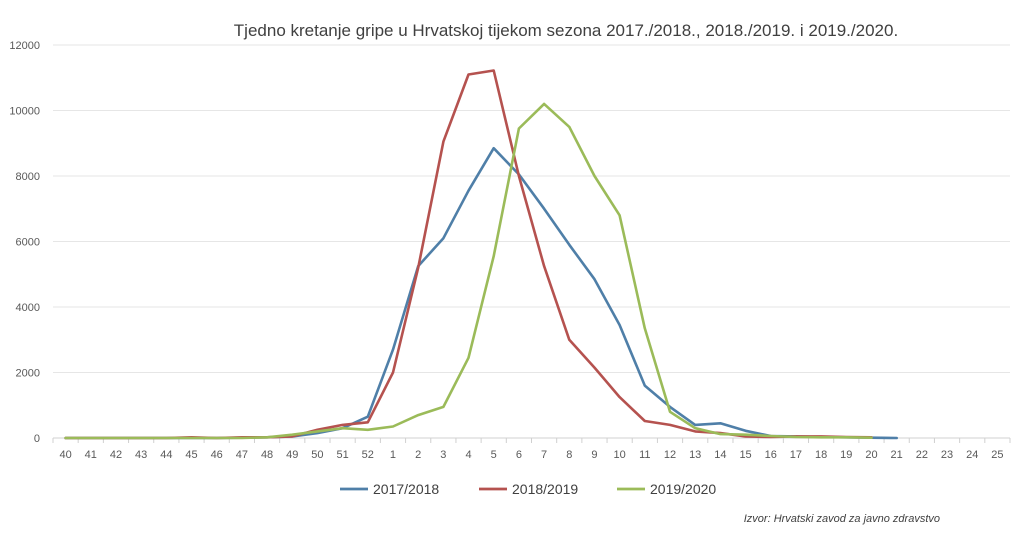  What do you see at coordinates (544, 455) in the screenshot?
I see `x-tick-label: 7` at bounding box center [544, 455].